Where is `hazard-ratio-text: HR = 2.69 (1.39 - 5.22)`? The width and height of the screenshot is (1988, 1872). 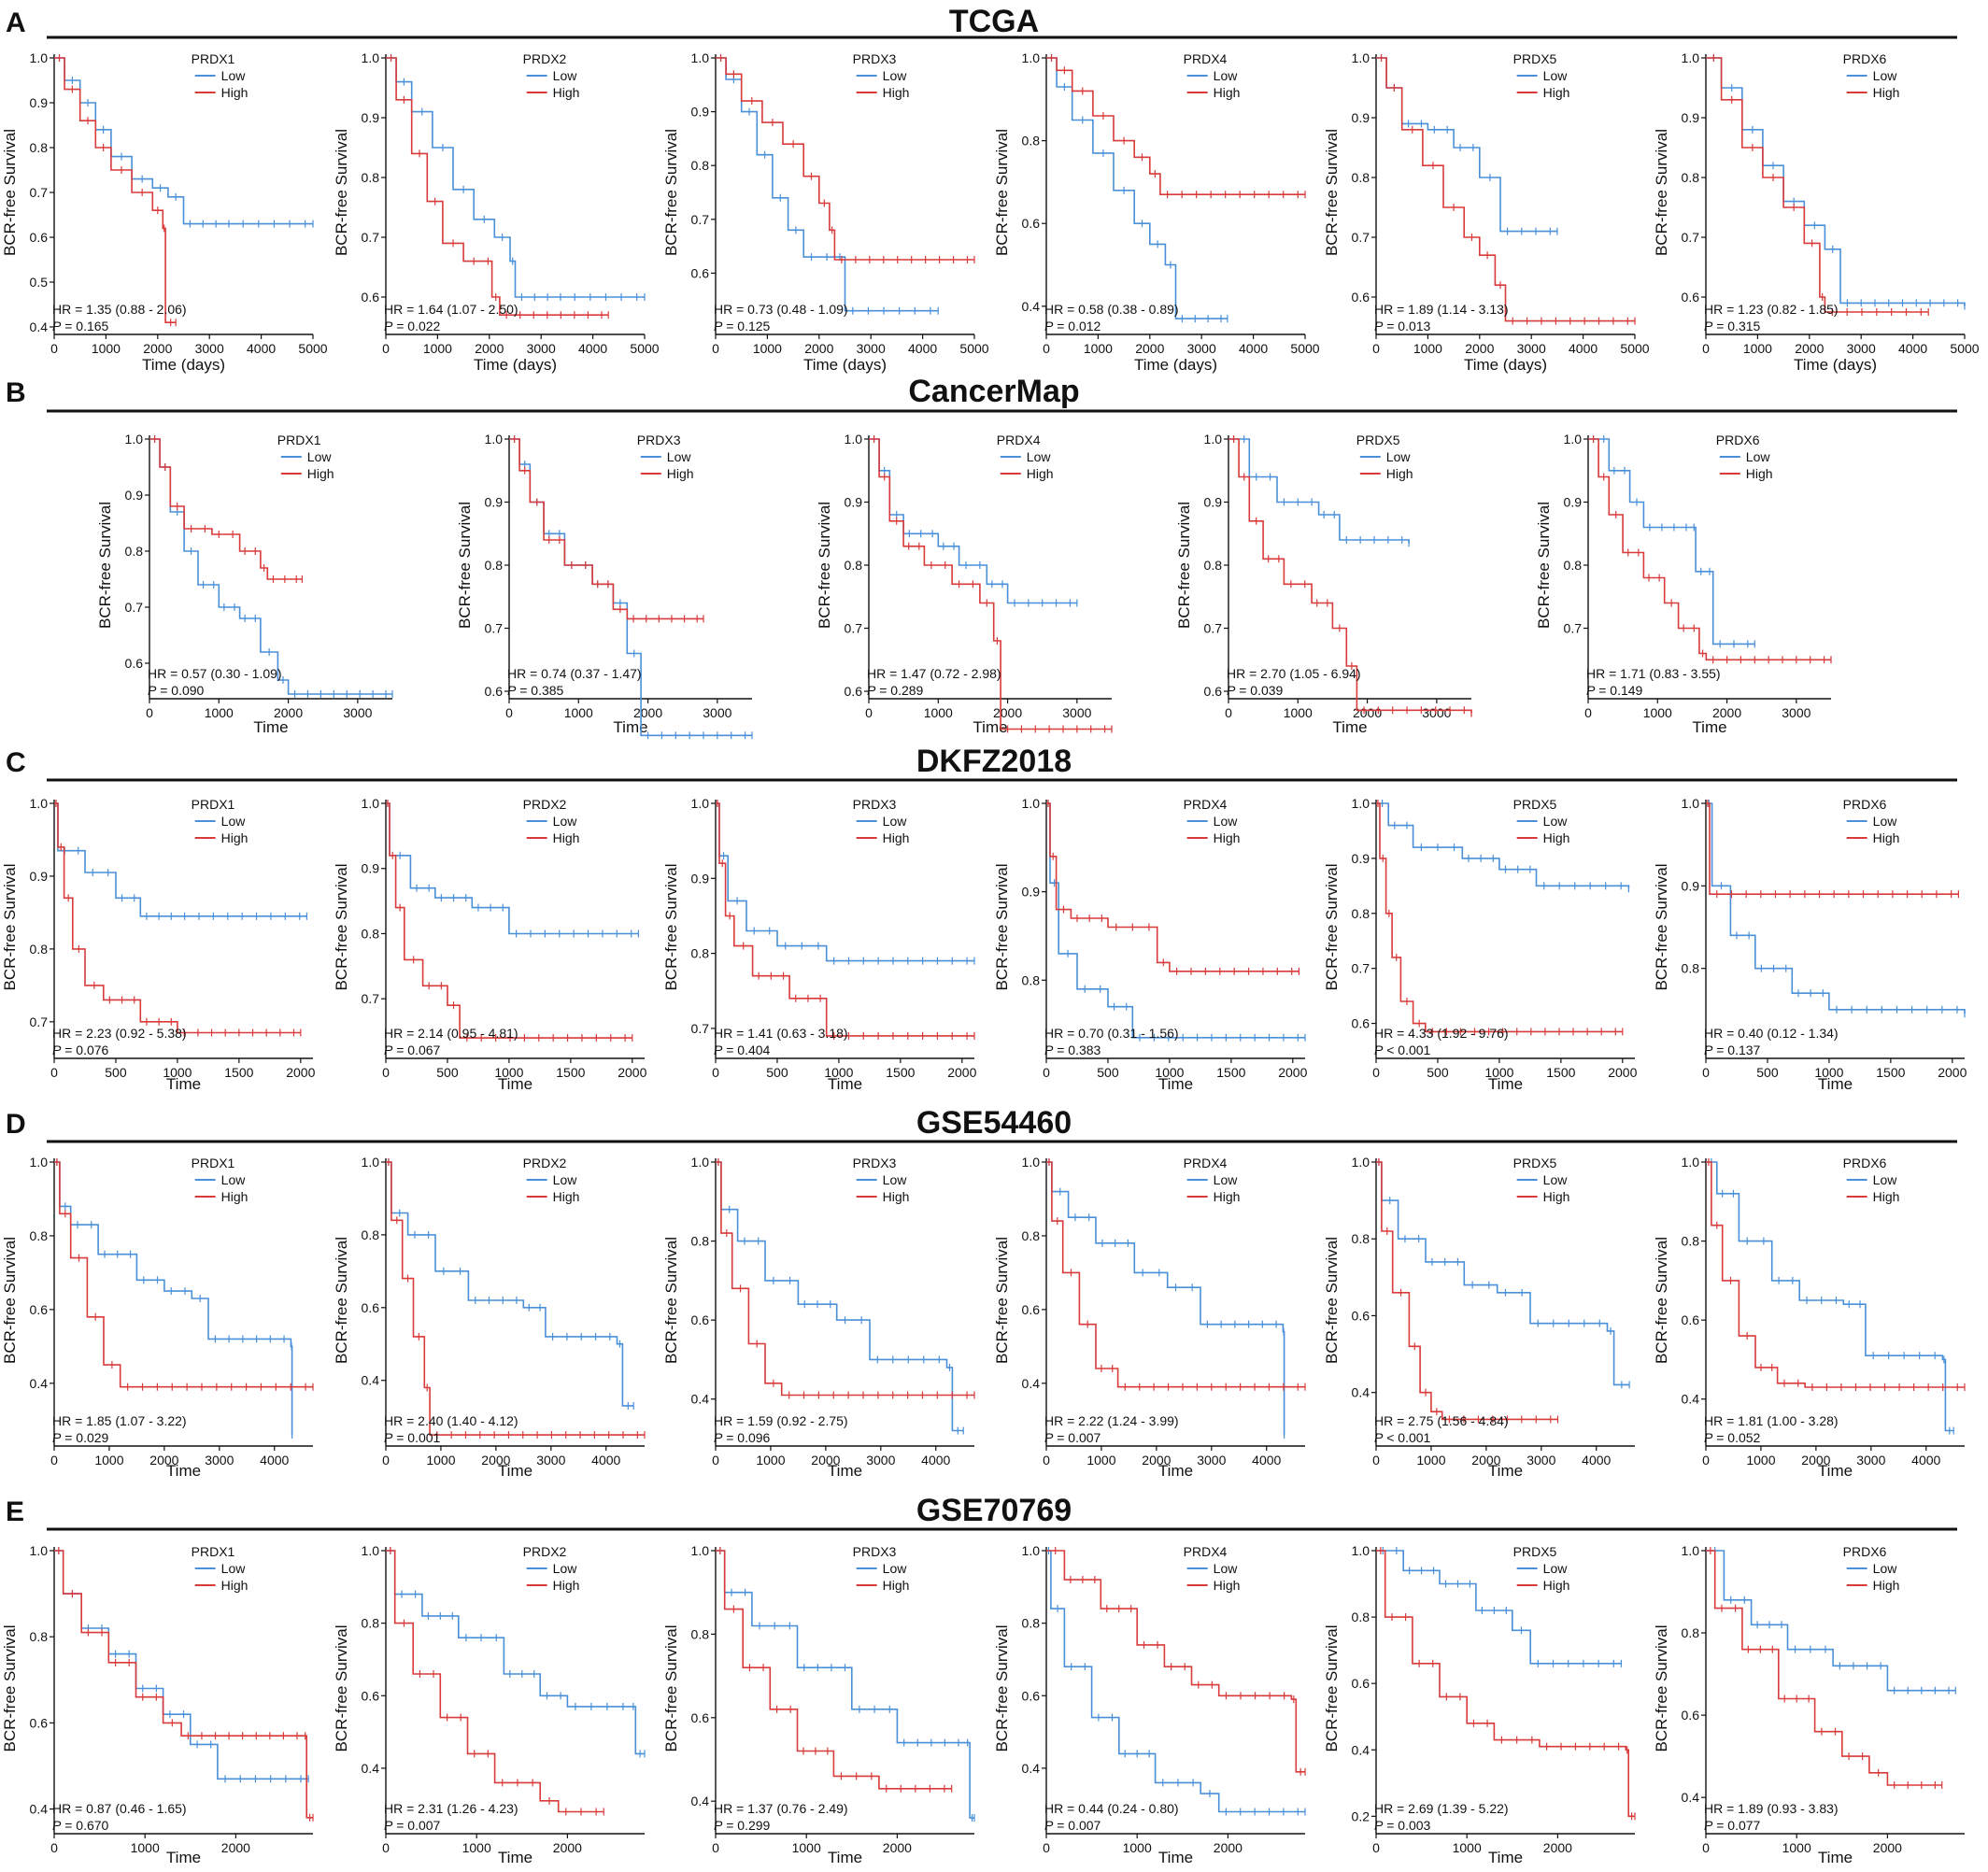
hazard-ratio-text: HR = 2.69 (1.39 - 5.22) is located at coordinates (1441, 1808).